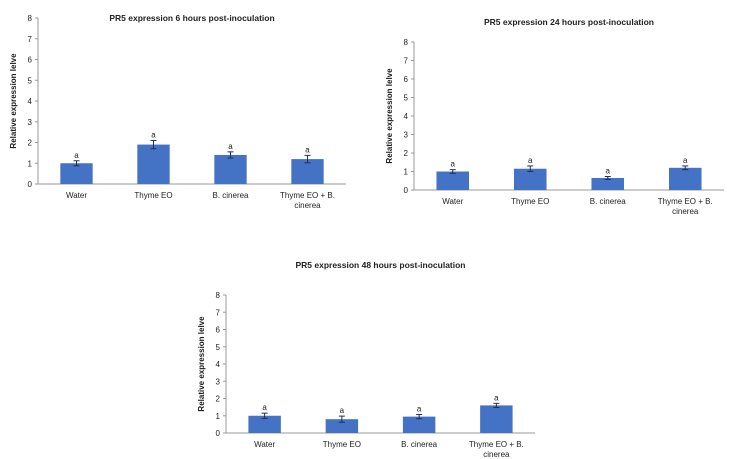 The width and height of the screenshot is (731, 459). I want to click on chart-title: PR5 expression 6 hours post-inoculation, so click(191, 18).